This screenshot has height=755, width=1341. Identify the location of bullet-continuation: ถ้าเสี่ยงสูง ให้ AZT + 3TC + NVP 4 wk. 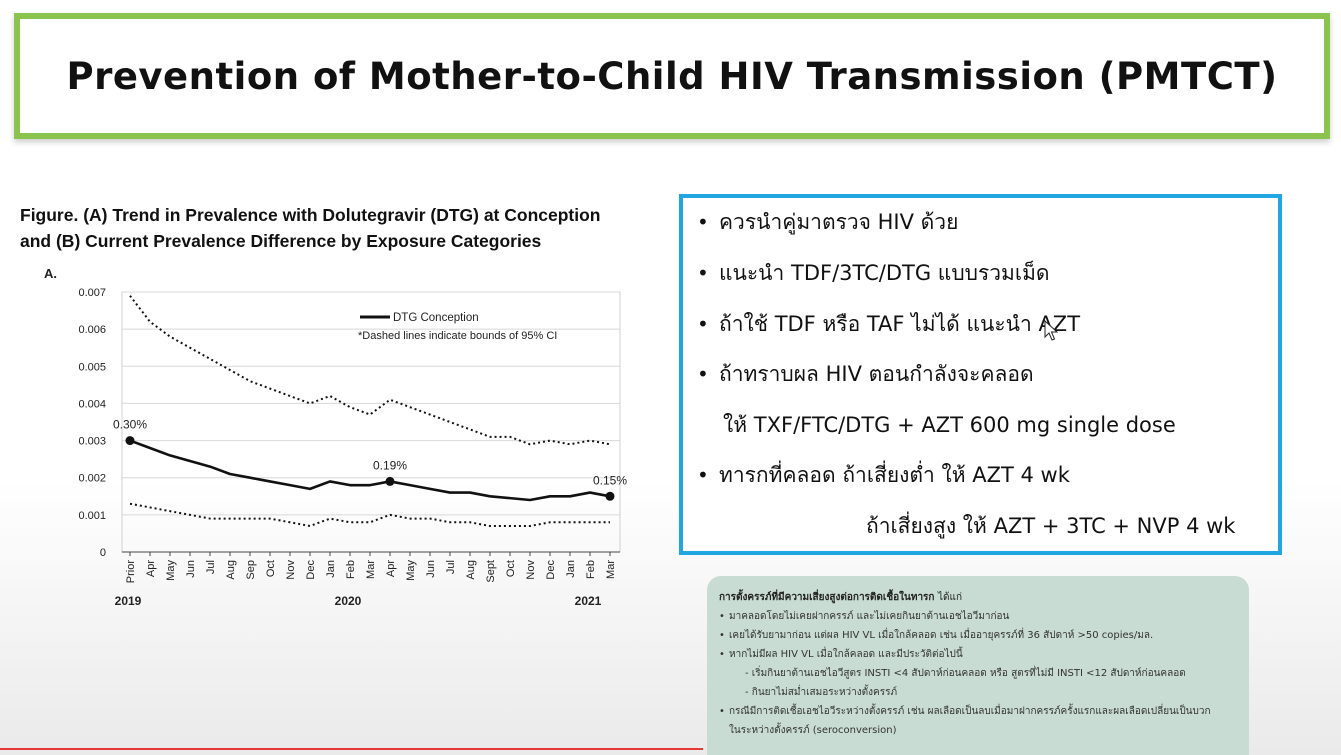
(1051, 526).